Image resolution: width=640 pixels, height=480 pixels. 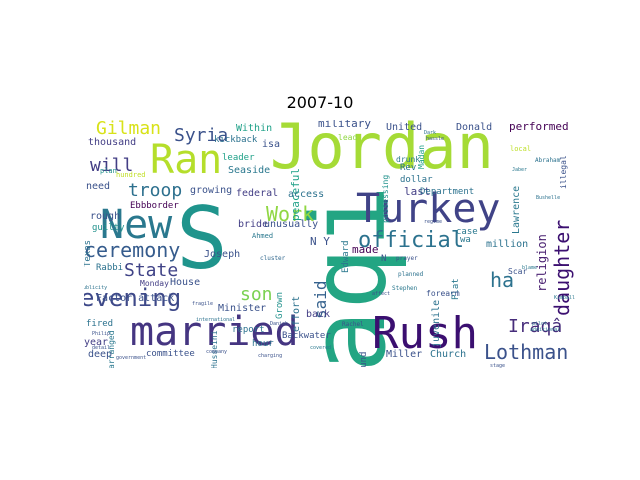 I want to click on cloud-word: rough, so click(x=105, y=216).